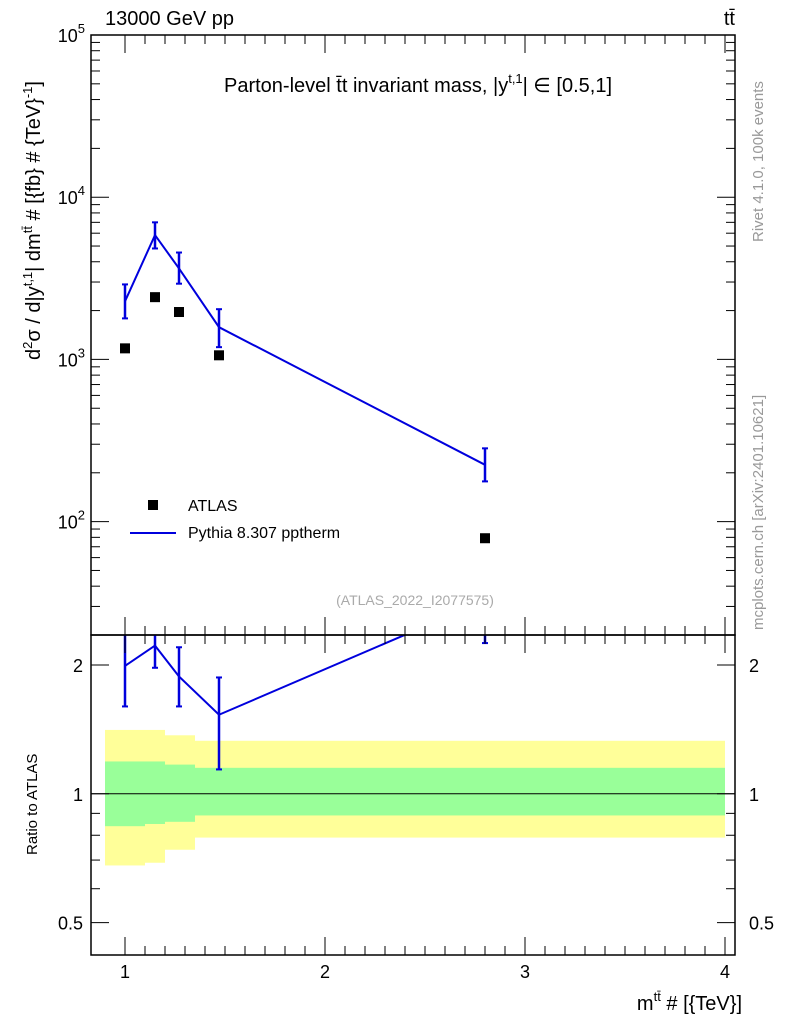 Image resolution: width=786 pixels, height=1024 pixels. I want to click on process-label: tt̄, so click(730, 19).